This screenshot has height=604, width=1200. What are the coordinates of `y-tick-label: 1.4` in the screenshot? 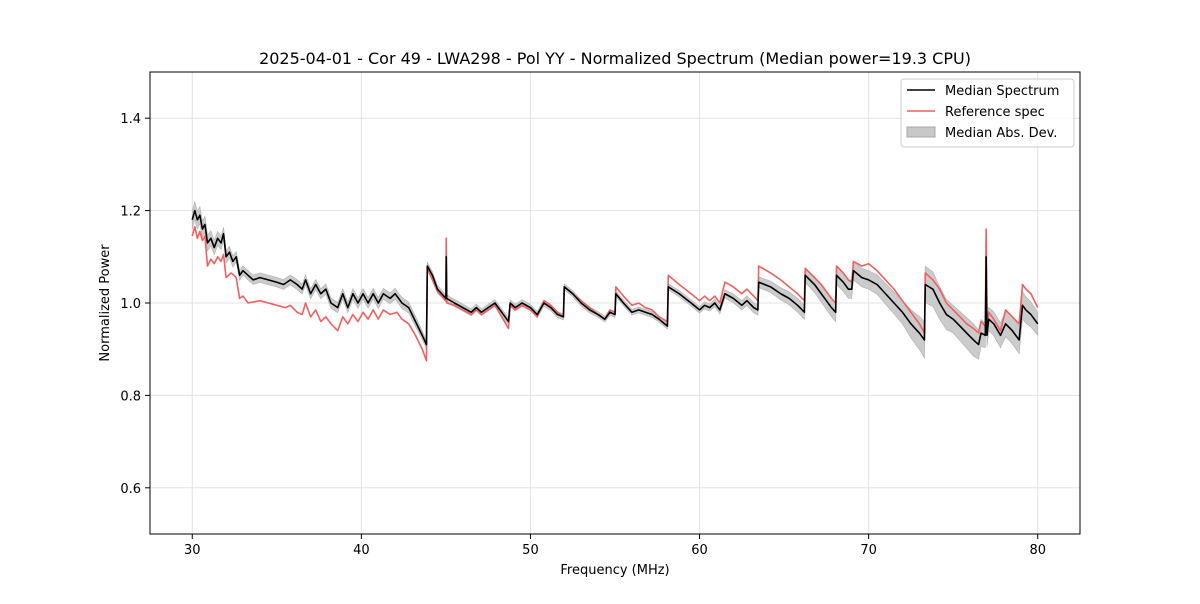 It's located at (130, 119).